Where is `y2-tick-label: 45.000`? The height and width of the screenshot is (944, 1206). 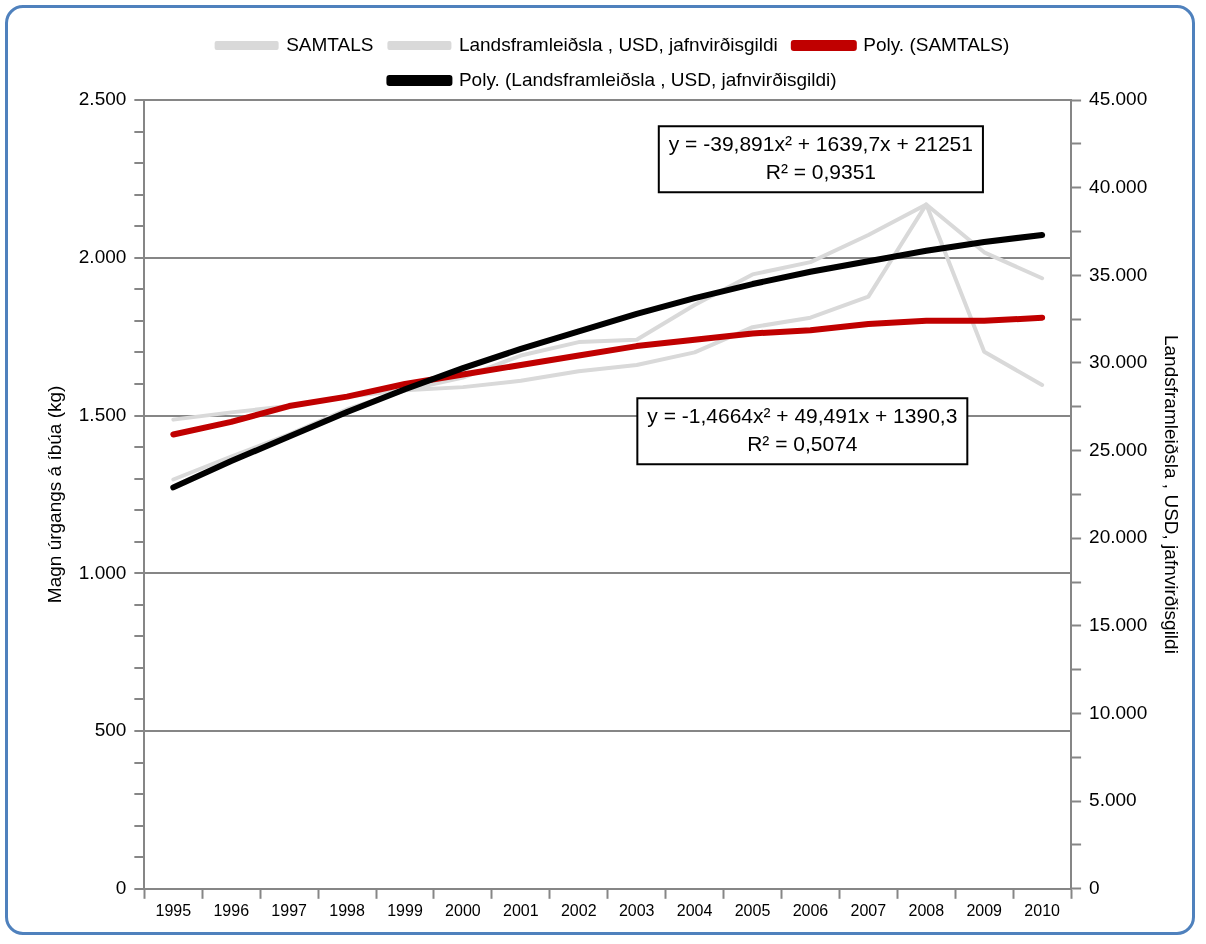
y2-tick-label: 45.000 is located at coordinates (1118, 99).